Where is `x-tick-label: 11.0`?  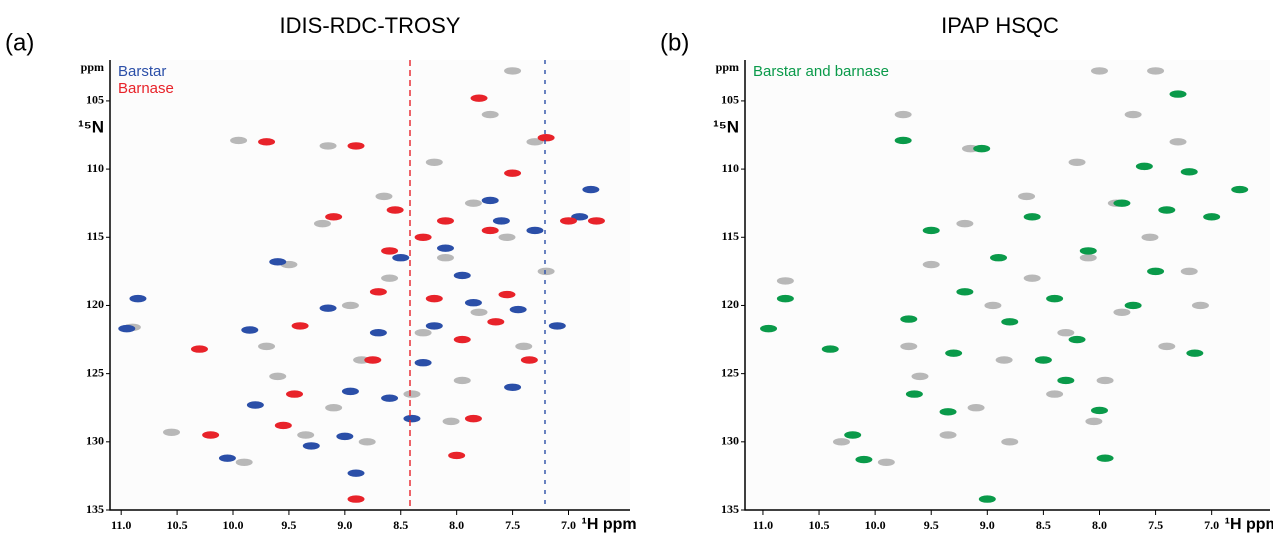 x-tick-label: 11.0 is located at coordinates (121, 525).